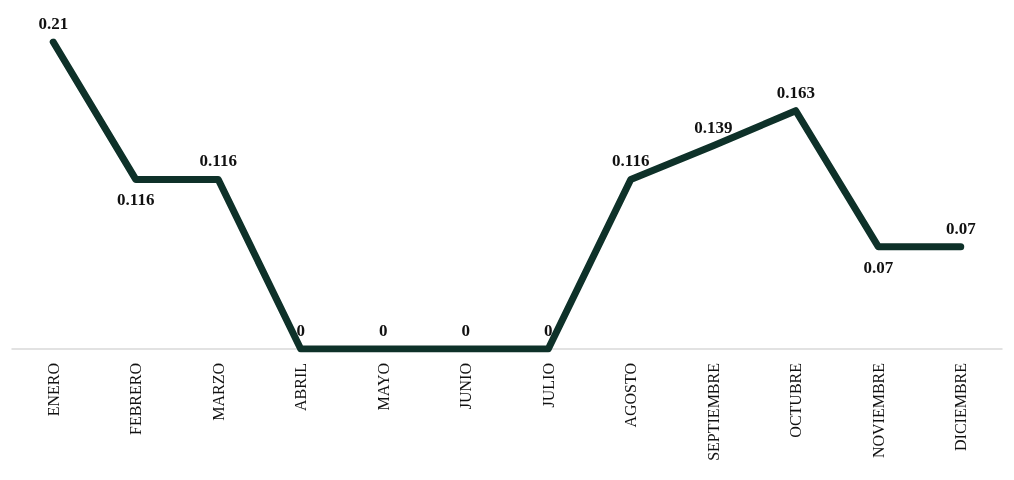 The image size is (1014, 480). I want to click on x-tick-label: SEPTIEMBRE, so click(713, 412).